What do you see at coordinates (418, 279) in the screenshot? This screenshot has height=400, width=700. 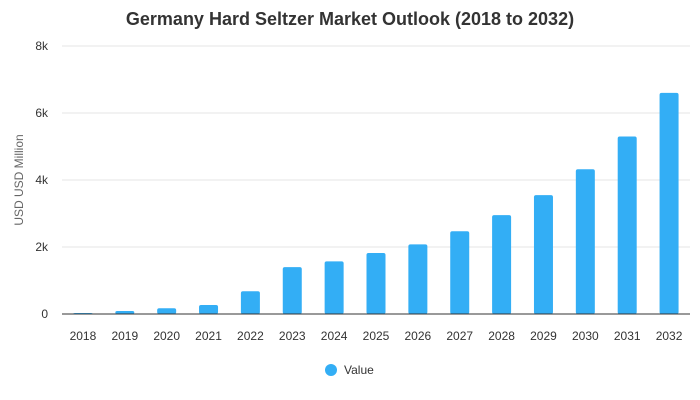 I see `bar-2026` at bounding box center [418, 279].